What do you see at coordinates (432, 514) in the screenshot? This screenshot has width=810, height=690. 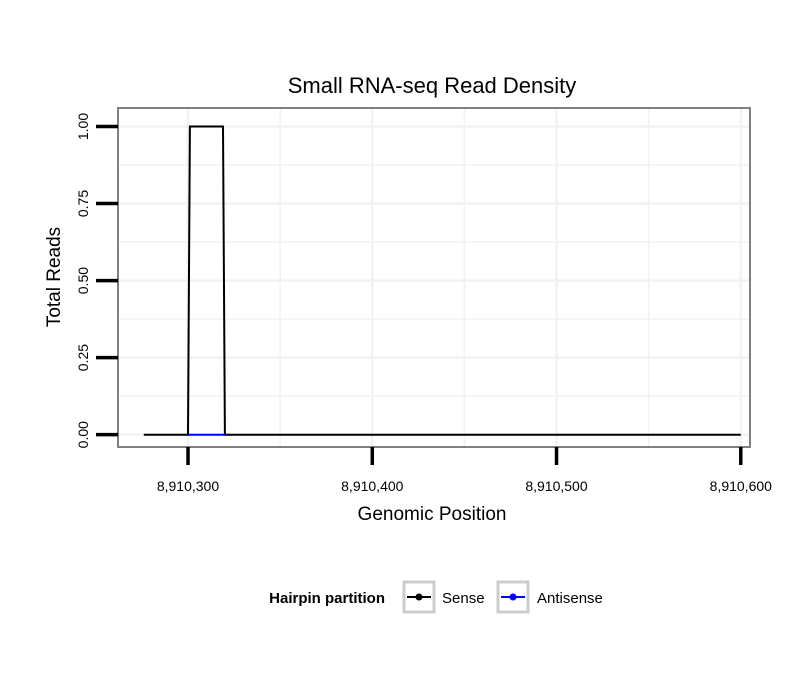 I see `x-axis-title: Genomic Position` at bounding box center [432, 514].